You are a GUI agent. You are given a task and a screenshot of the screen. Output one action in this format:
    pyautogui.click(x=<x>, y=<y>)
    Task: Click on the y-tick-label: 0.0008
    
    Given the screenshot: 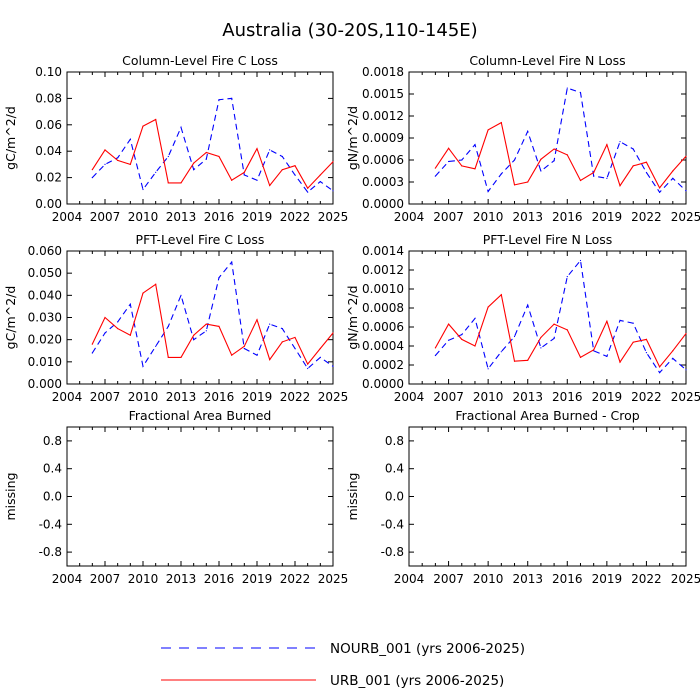 What is the action you would take?
    pyautogui.click(x=383, y=308)
    